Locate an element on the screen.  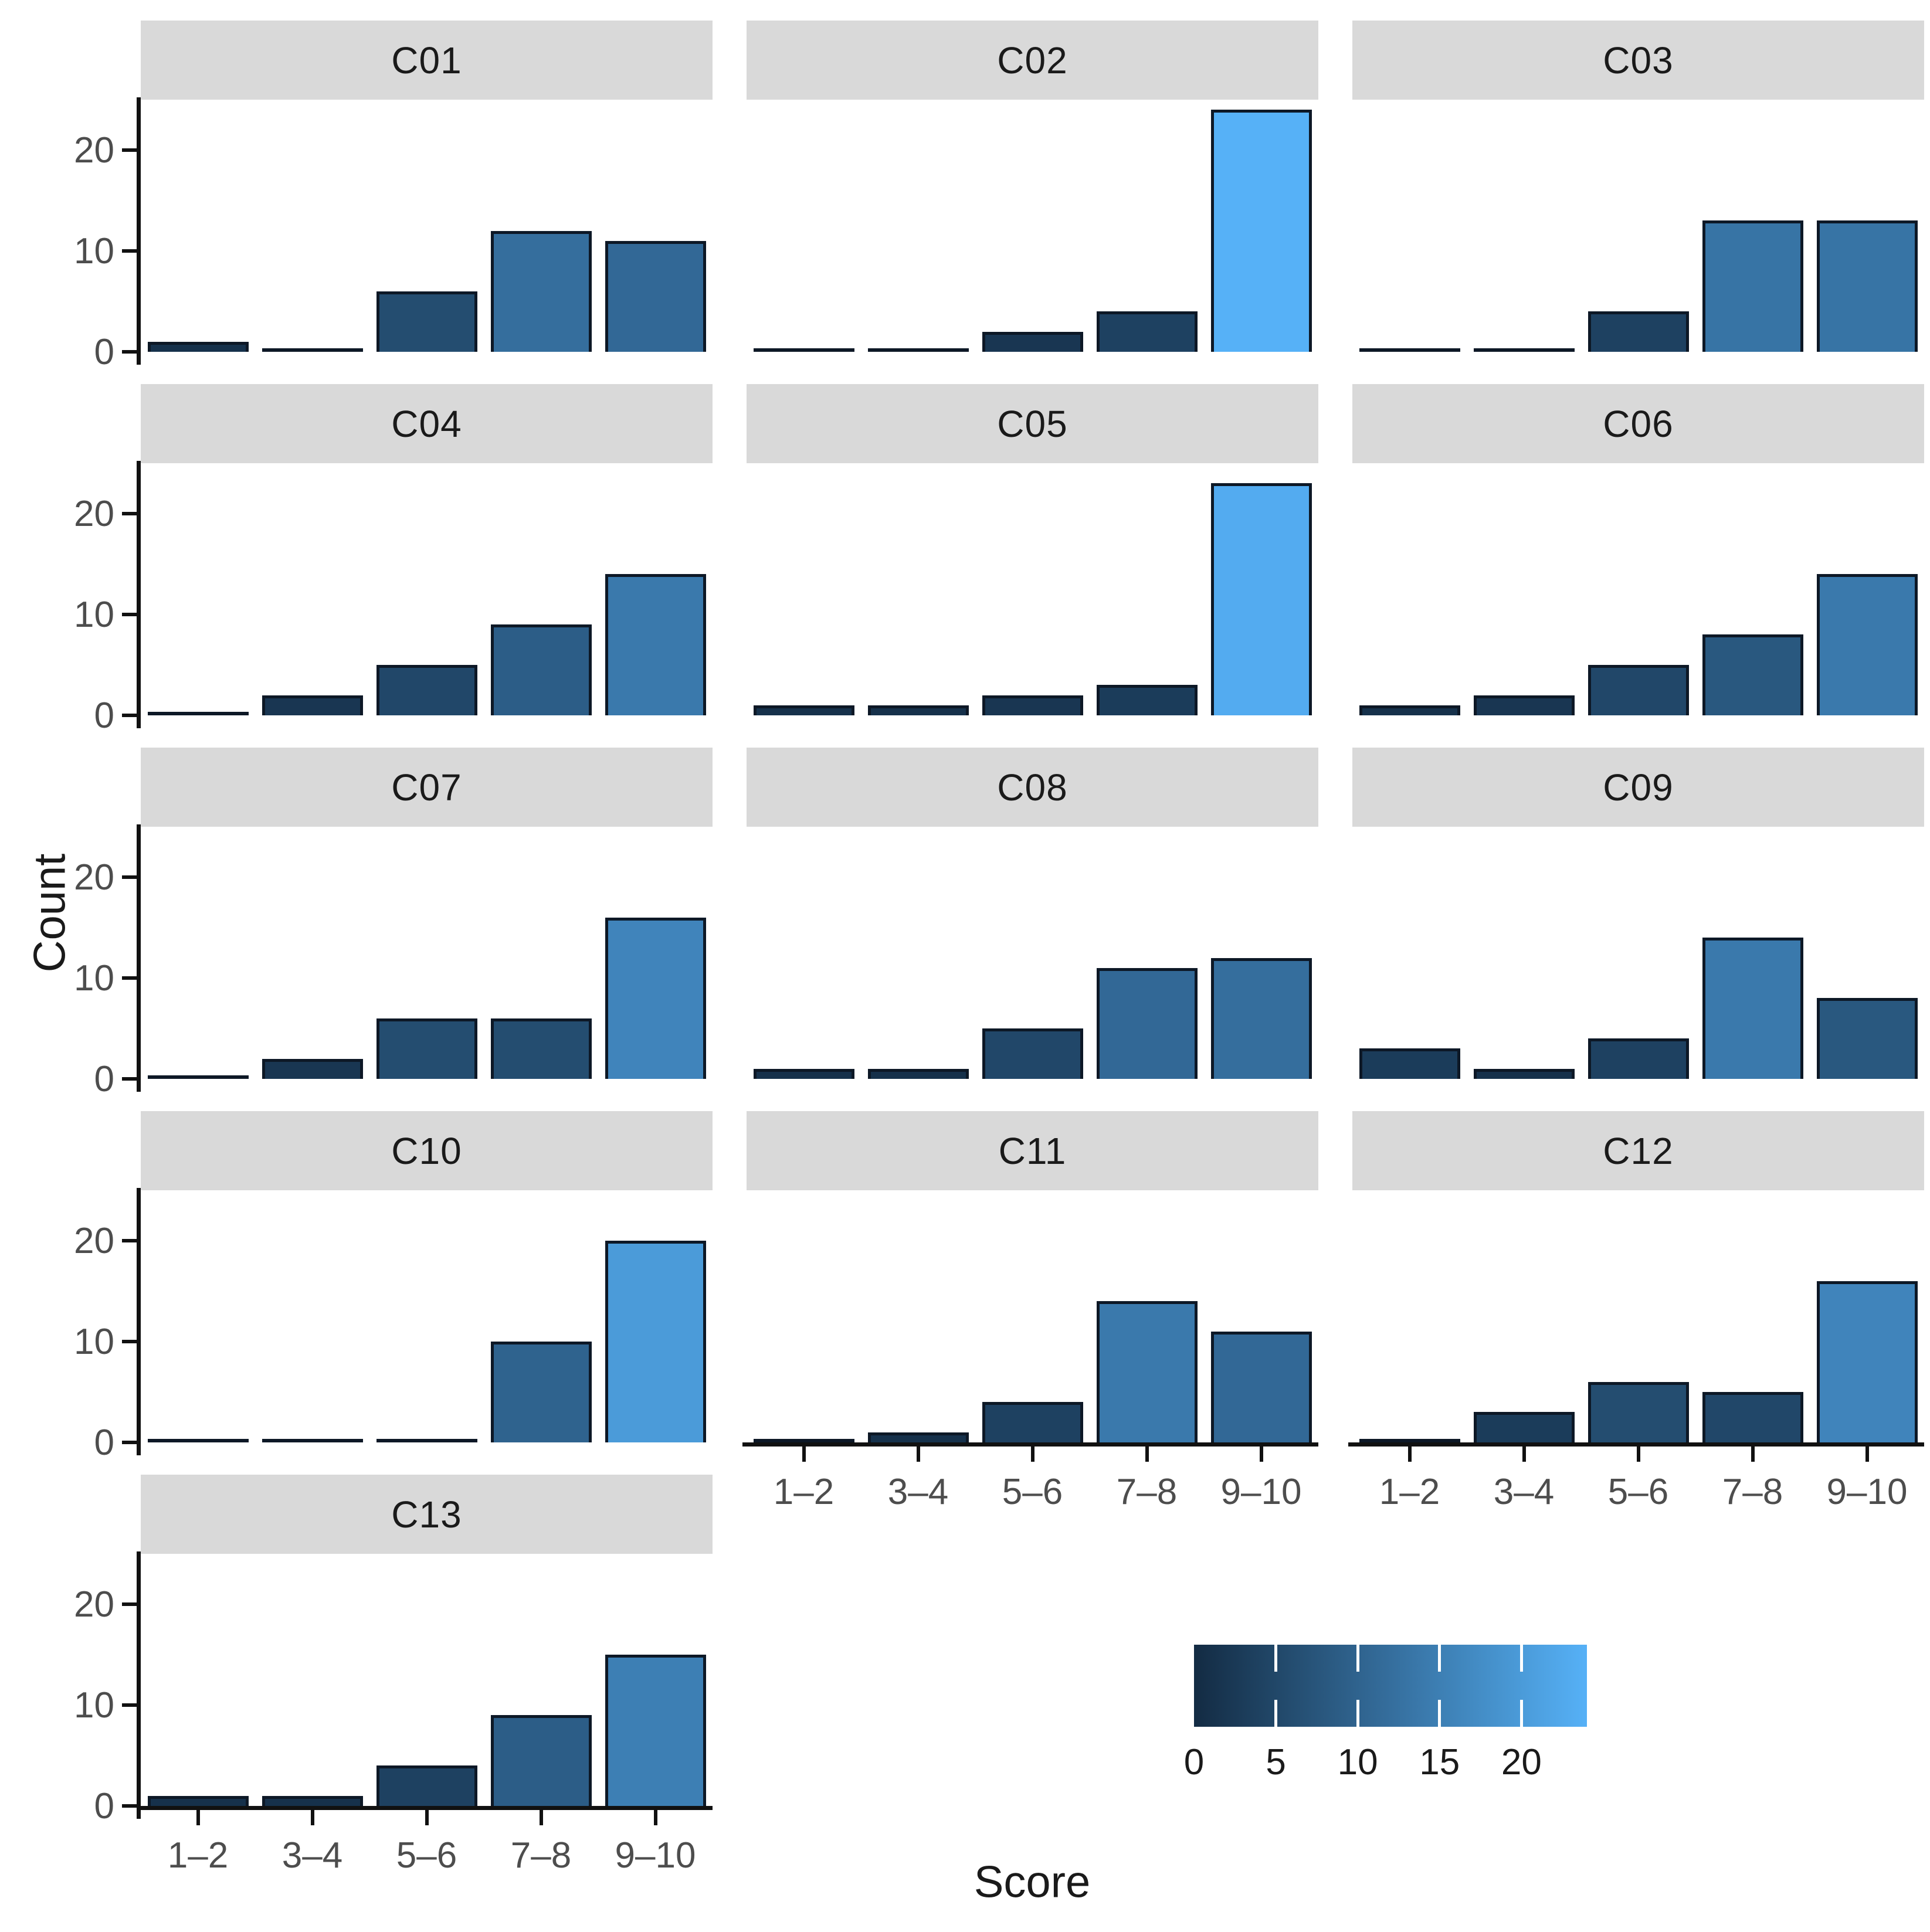
facet-label: C04 is located at coordinates (427, 423).